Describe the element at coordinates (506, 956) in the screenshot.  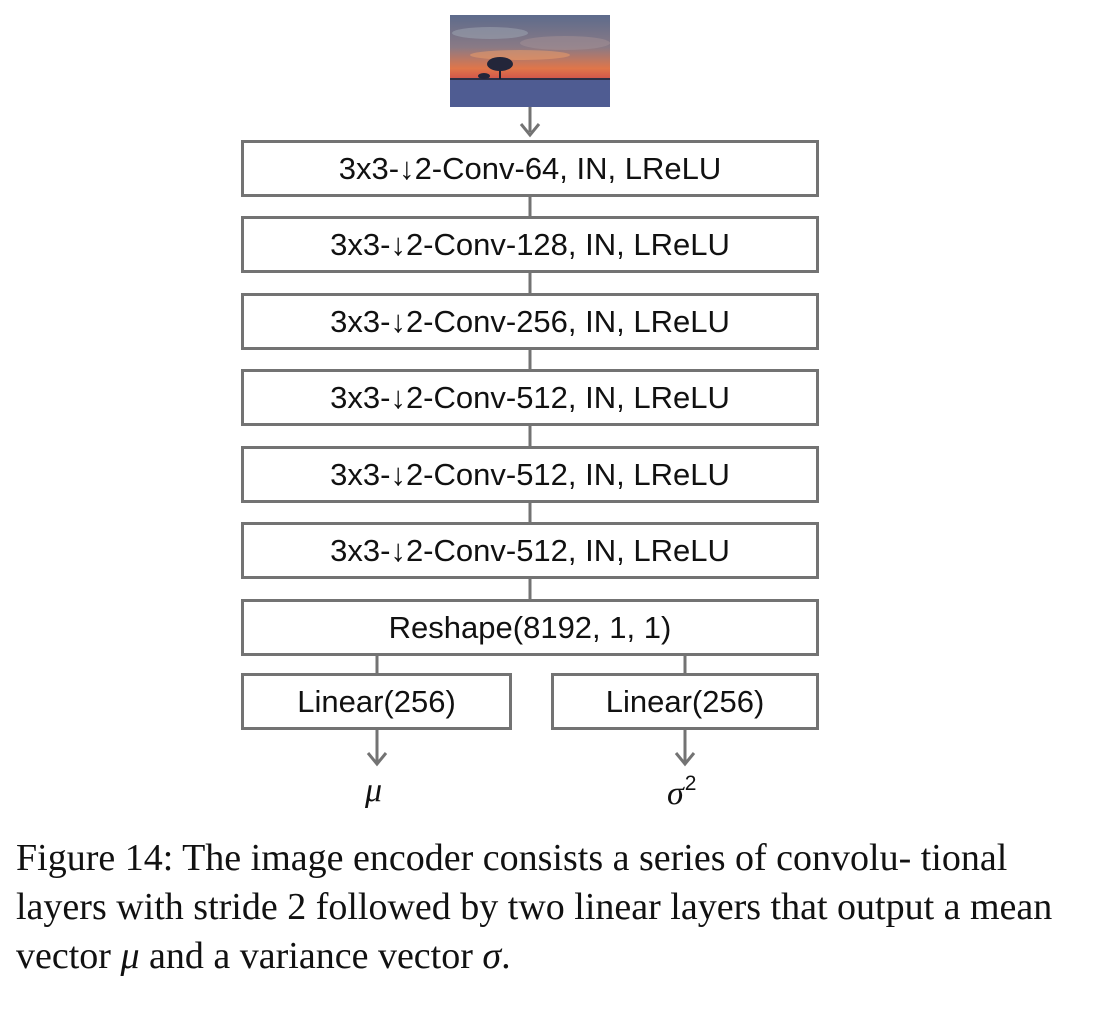
I see `caption-text-3: .` at that location.